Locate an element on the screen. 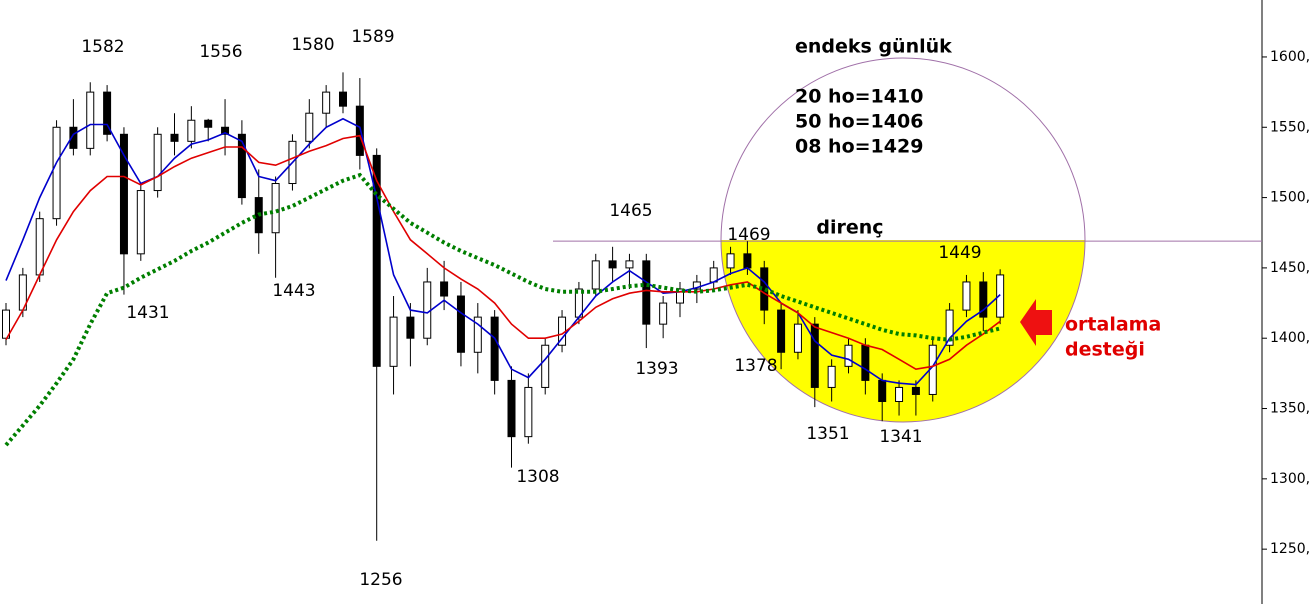 This screenshot has height=604, width=1314. callout: desteği is located at coordinates (1105, 350).